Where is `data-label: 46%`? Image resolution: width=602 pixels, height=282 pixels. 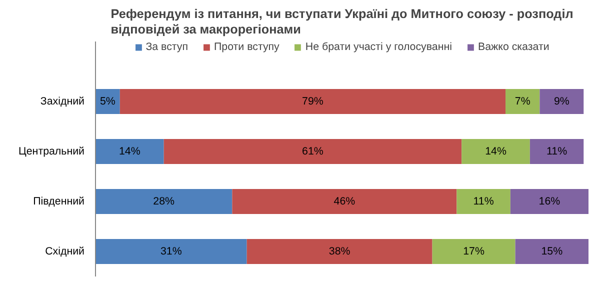 data-label: 46% is located at coordinates (345, 202).